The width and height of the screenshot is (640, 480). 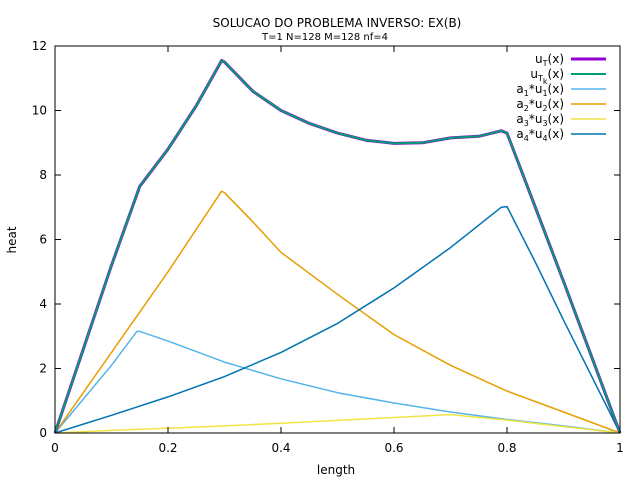 What do you see at coordinates (12, 239) in the screenshot?
I see `y-axis-label: heat` at bounding box center [12, 239].